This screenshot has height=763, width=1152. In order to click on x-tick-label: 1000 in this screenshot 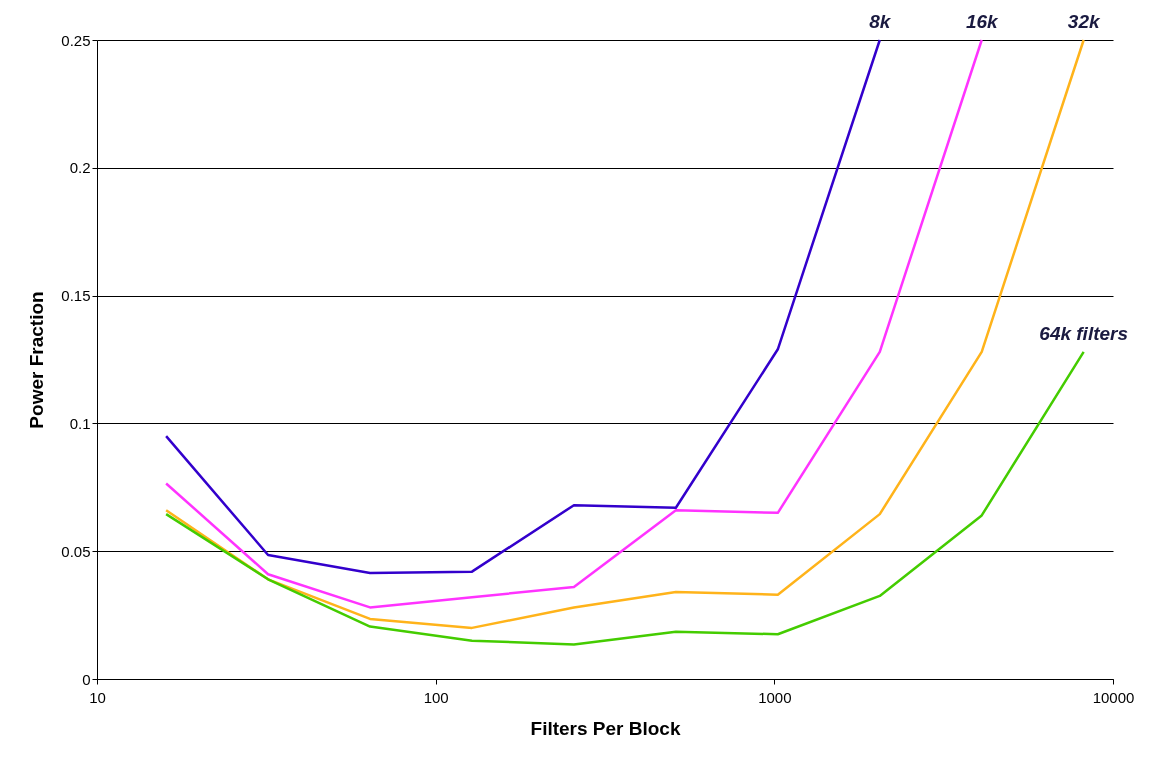, I will do `click(775, 697)`.